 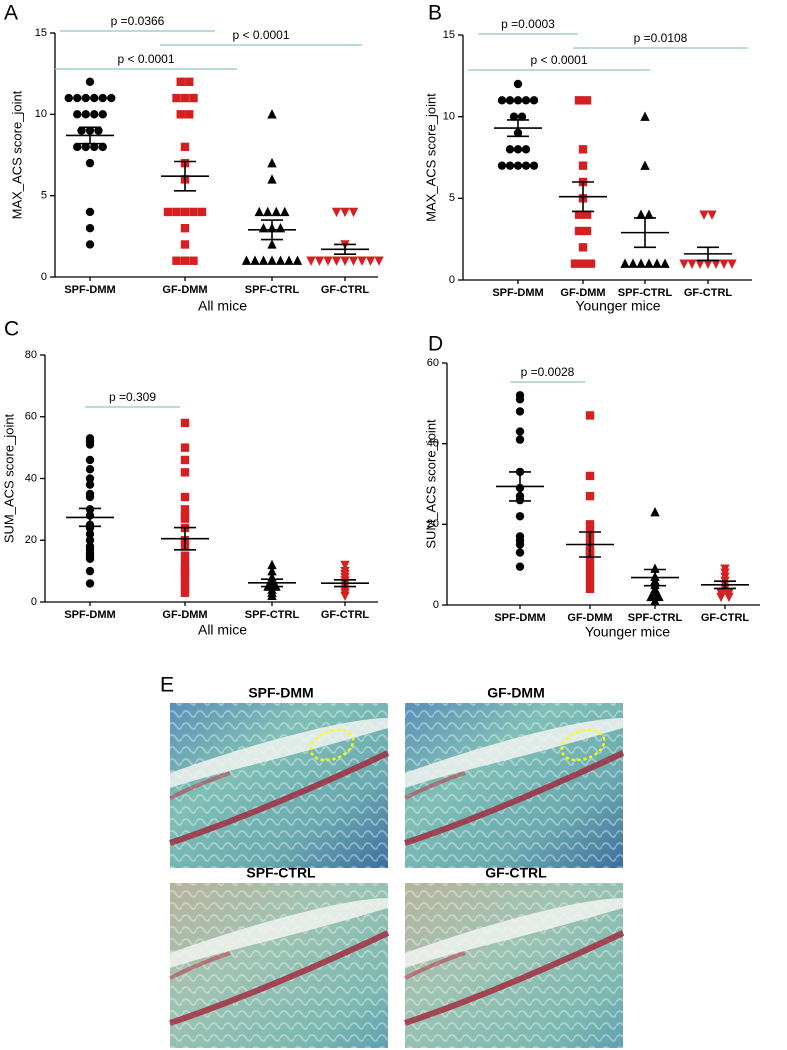 What do you see at coordinates (16, 154) in the screenshot?
I see `y-axis-label: MAX_ACS score_joint` at bounding box center [16, 154].